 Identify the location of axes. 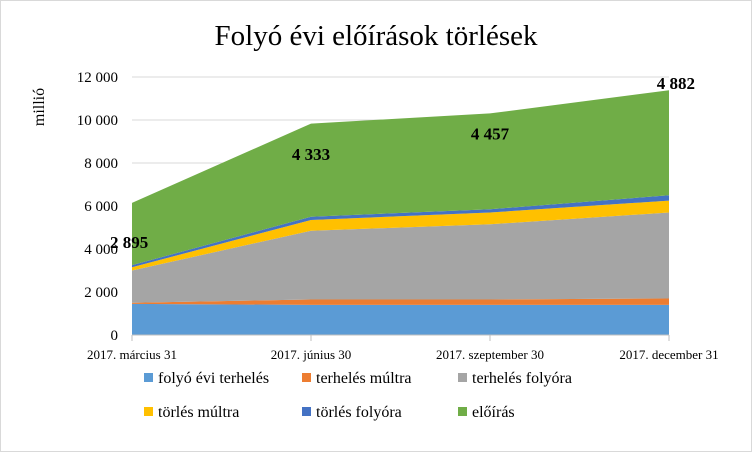
(400, 337).